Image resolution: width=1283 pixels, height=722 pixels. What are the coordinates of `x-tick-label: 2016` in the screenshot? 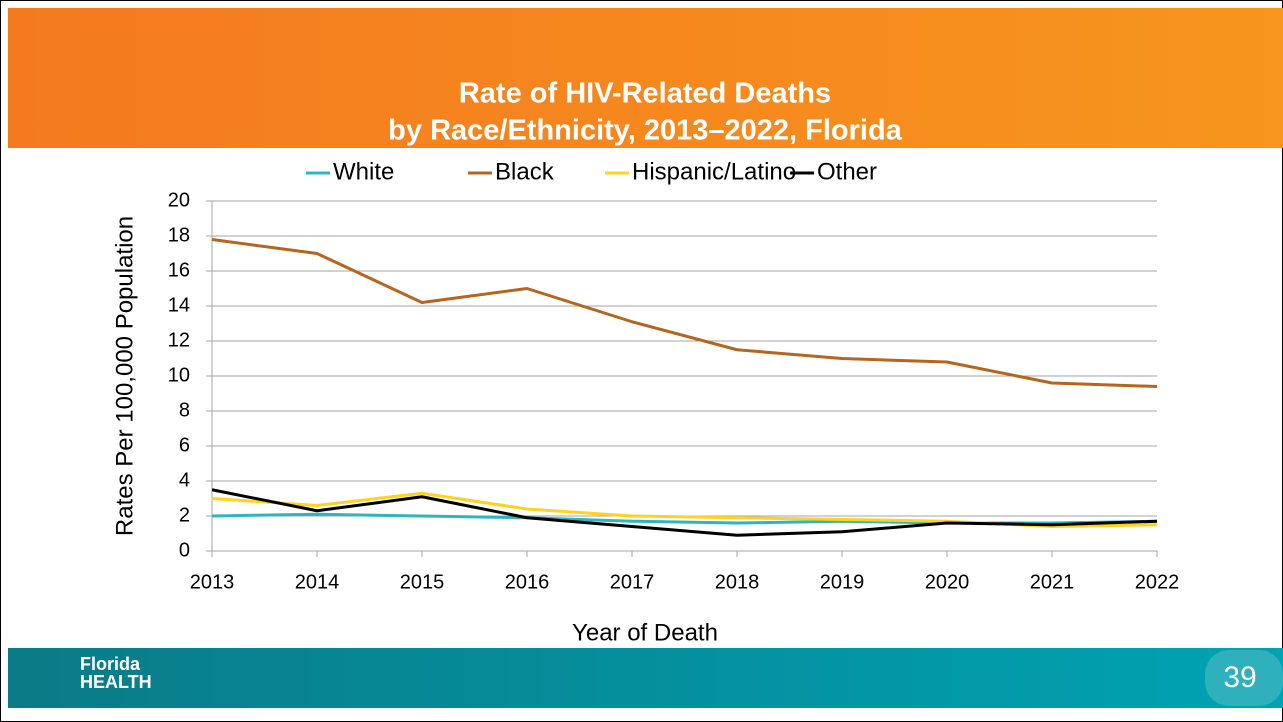 It's located at (527, 582).